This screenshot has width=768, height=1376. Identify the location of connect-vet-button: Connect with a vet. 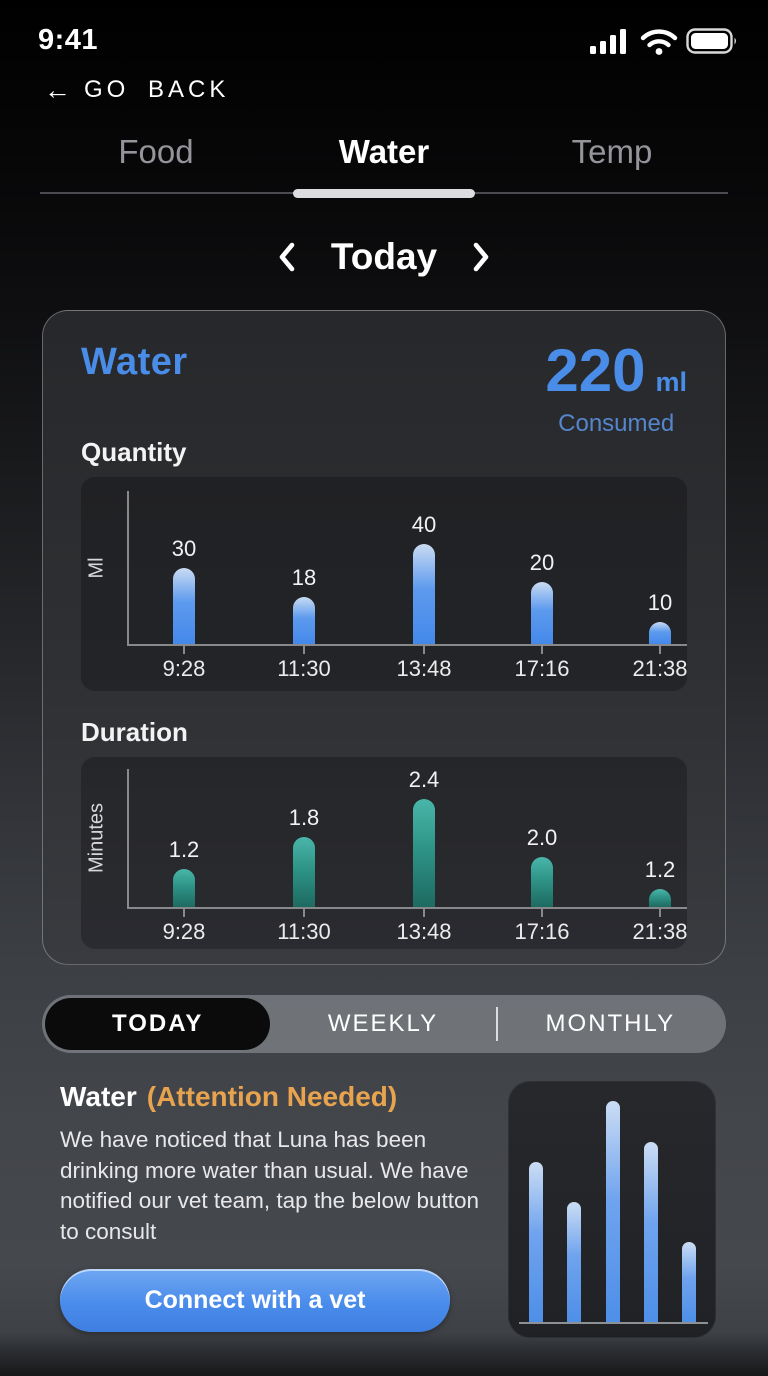
(255, 1300).